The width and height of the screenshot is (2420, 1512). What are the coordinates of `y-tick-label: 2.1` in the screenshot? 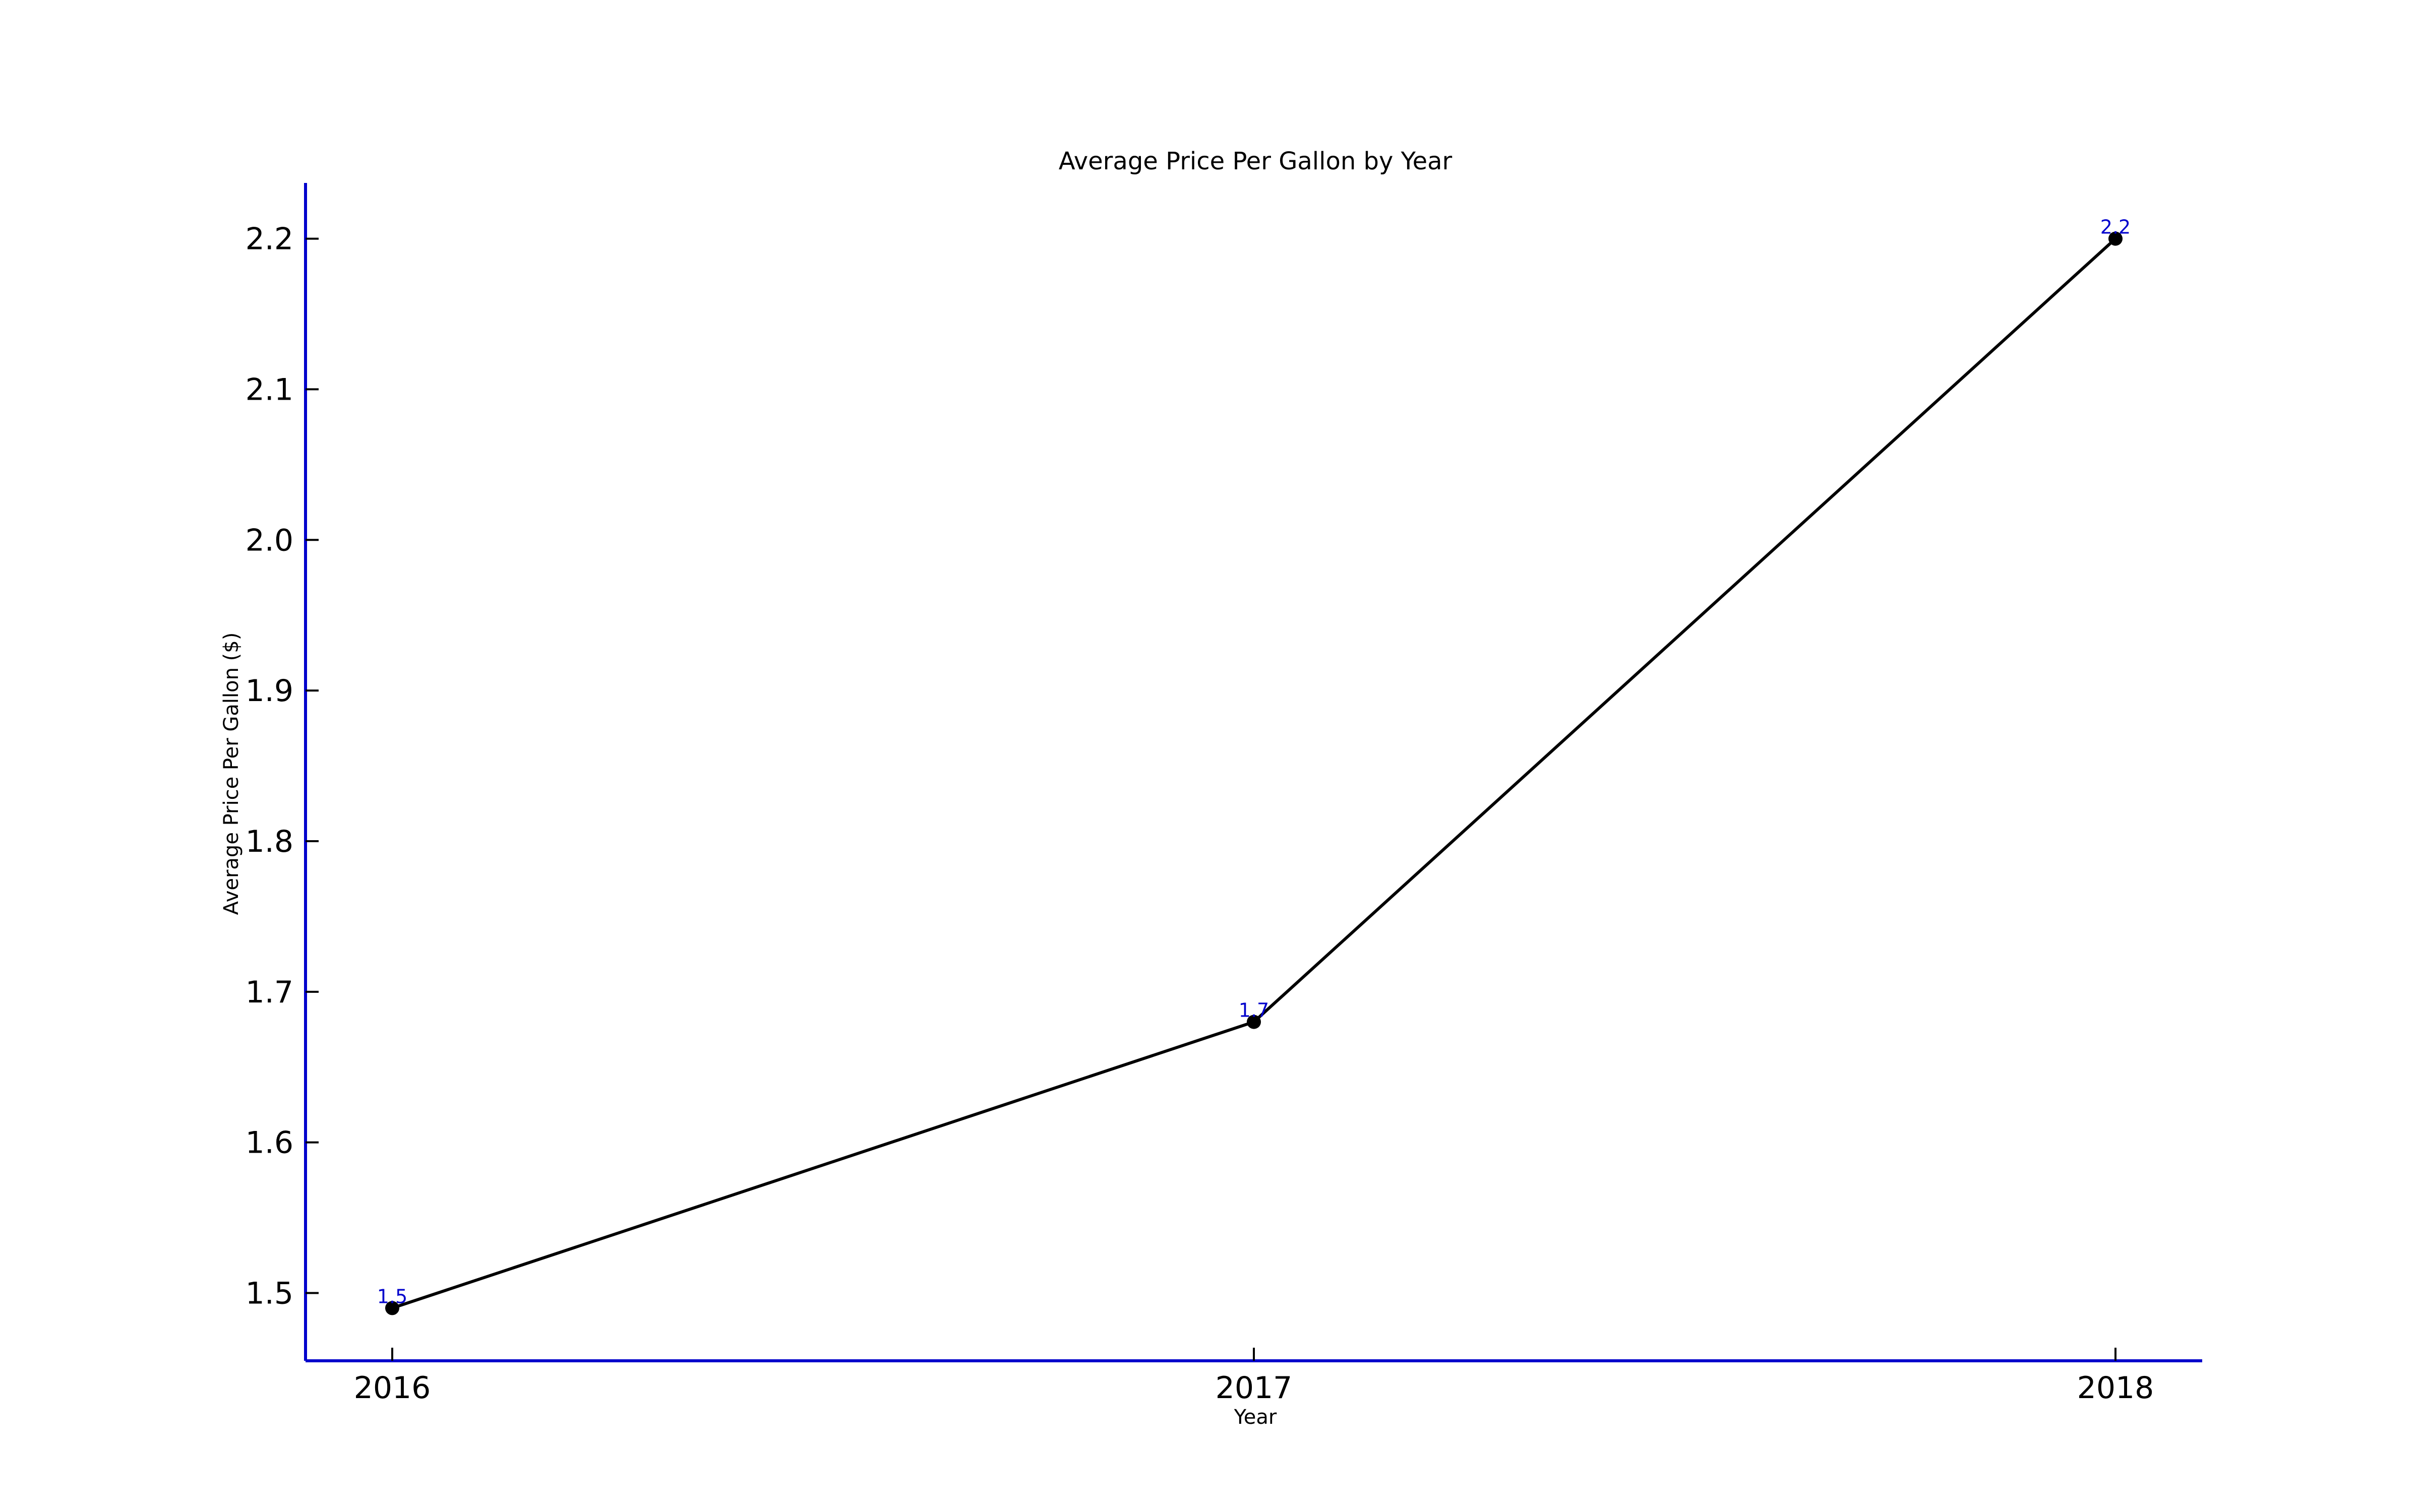 It's located at (269, 389).